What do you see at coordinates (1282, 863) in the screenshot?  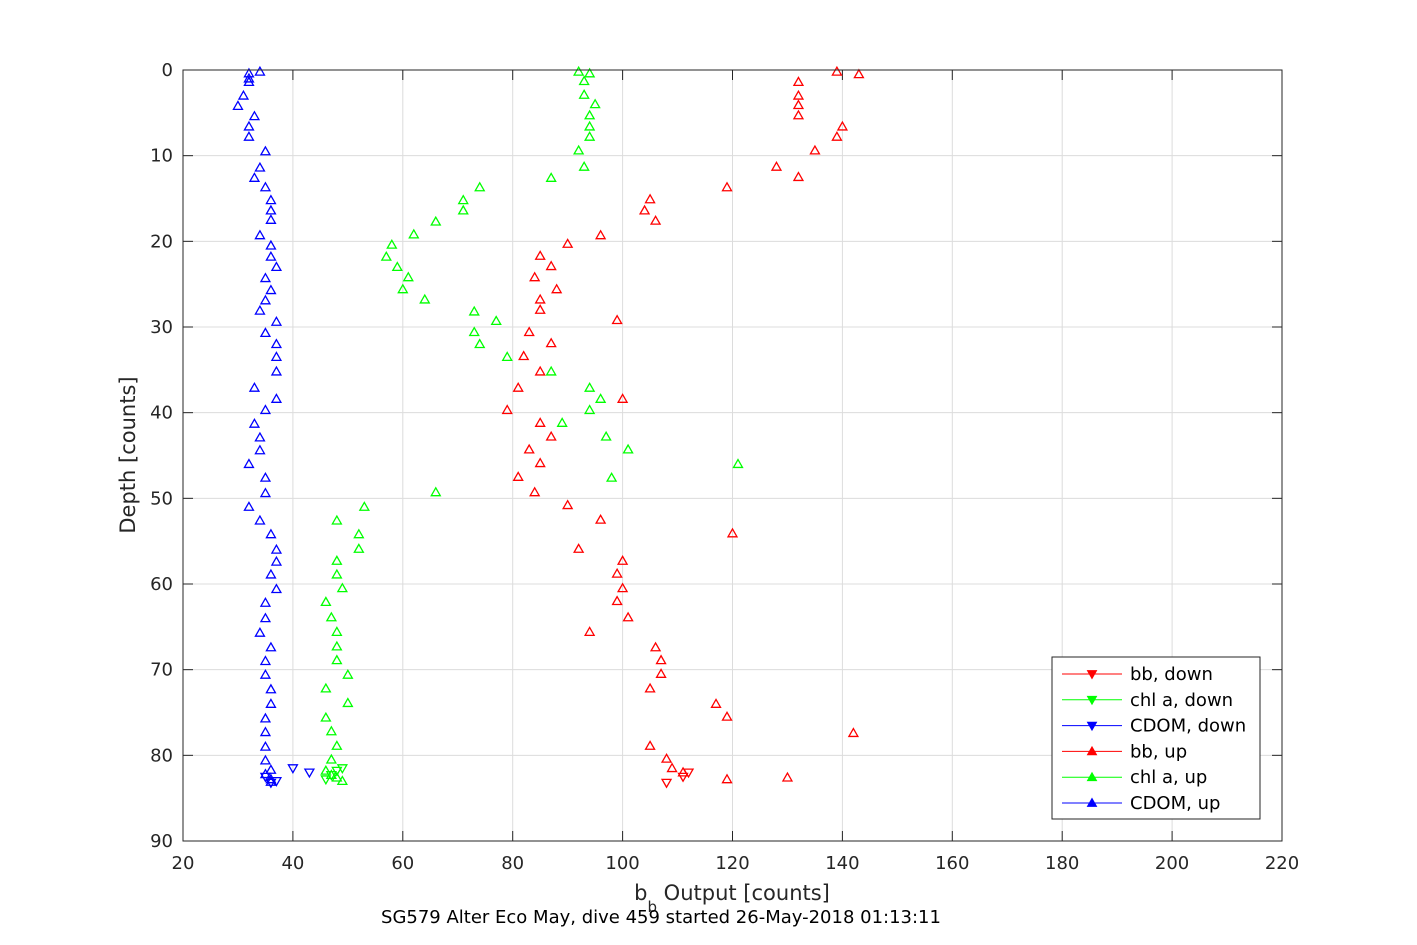 I see `x-tick-label: 220` at bounding box center [1282, 863].